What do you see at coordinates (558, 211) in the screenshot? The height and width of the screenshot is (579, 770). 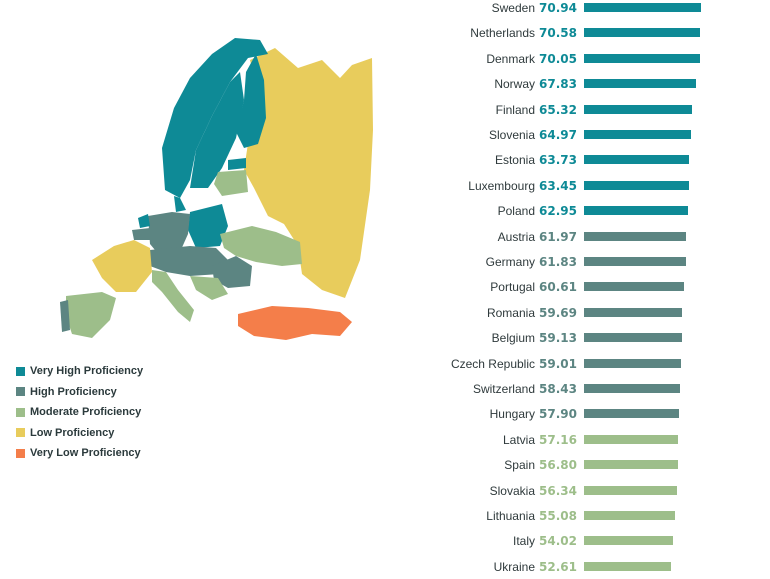 I see `score-label: 62.95` at bounding box center [558, 211].